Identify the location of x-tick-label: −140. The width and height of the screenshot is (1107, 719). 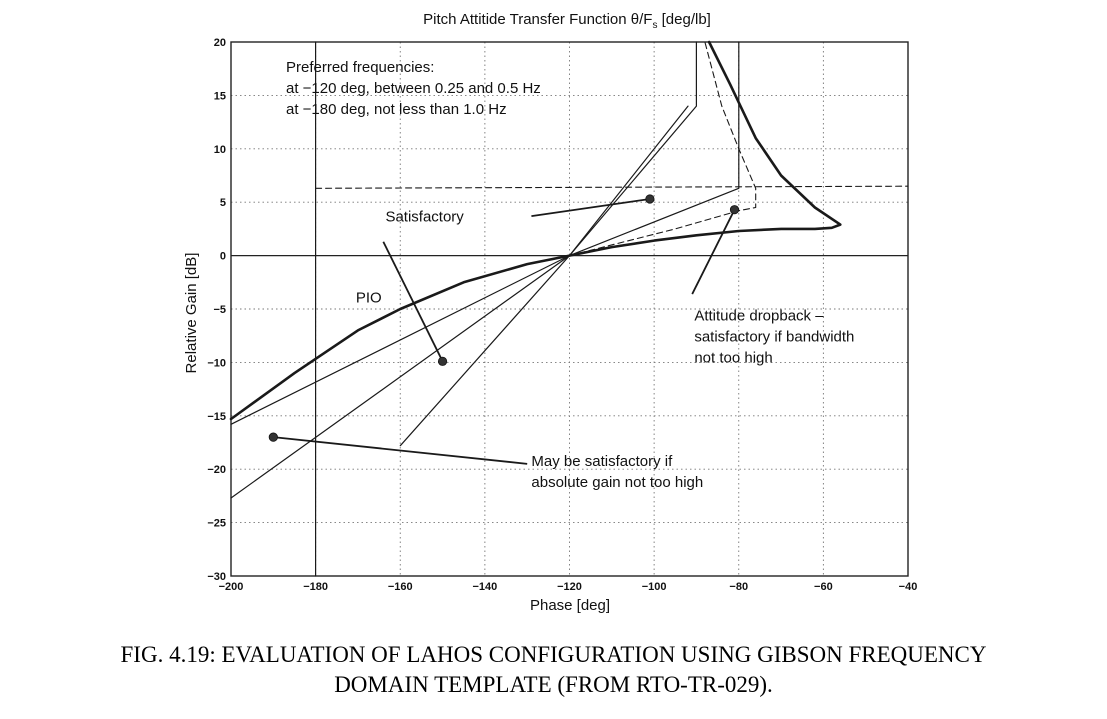
(484, 587).